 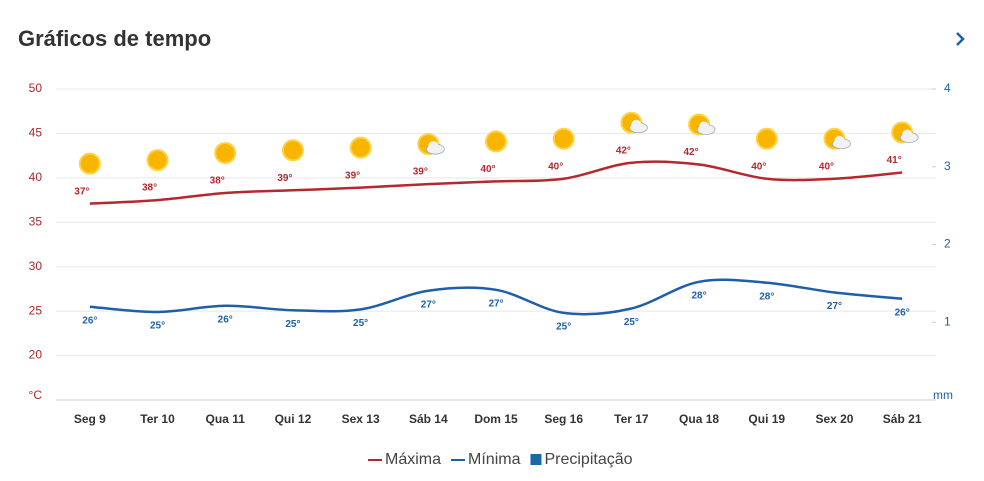 I want to click on y2-tick-label: 3, so click(x=947, y=166).